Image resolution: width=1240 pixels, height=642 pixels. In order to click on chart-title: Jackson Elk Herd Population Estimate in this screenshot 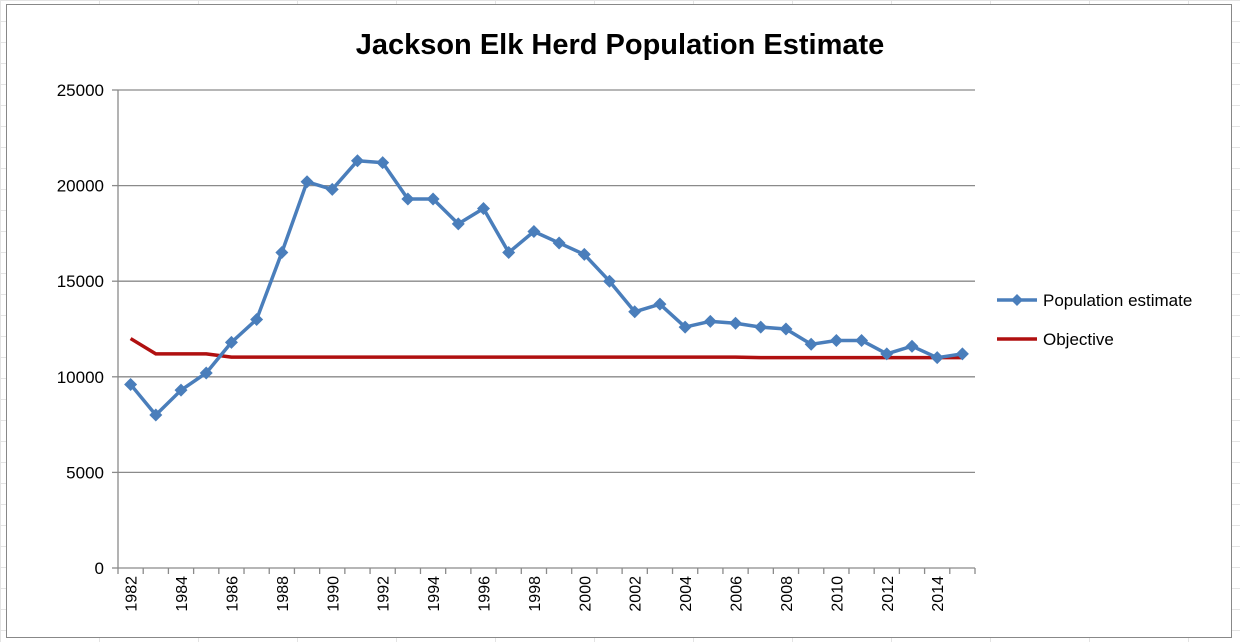, I will do `click(620, 45)`.